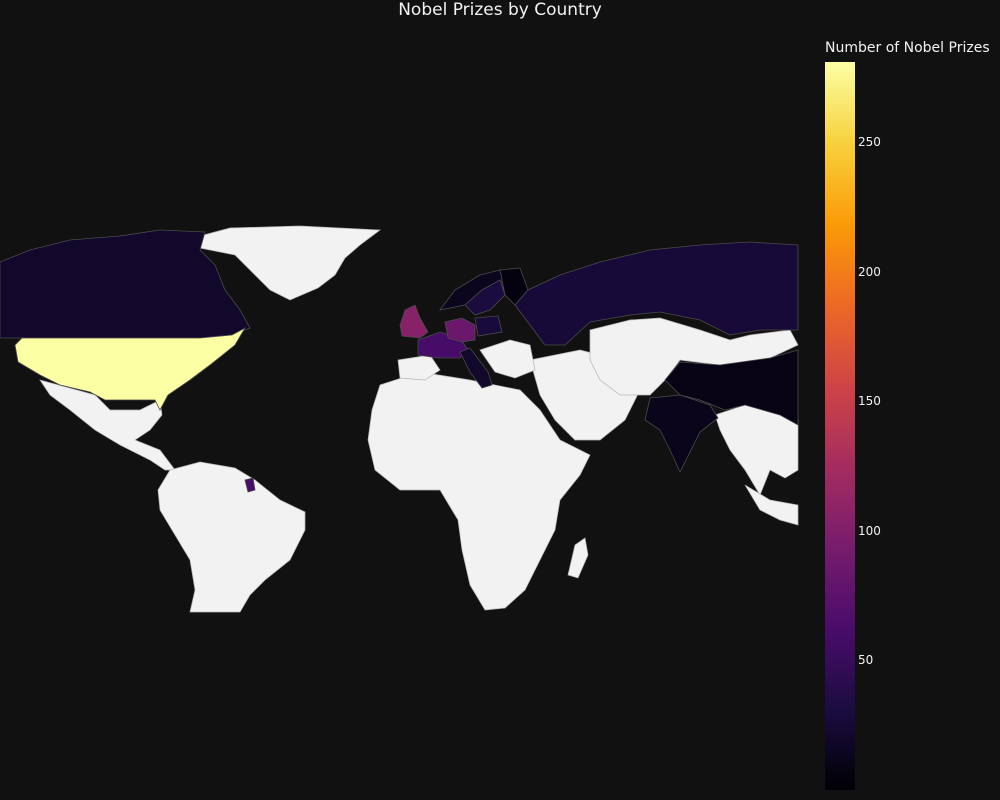 This screenshot has height=800, width=1000. I want to click on land-balkans, so click(507, 359).